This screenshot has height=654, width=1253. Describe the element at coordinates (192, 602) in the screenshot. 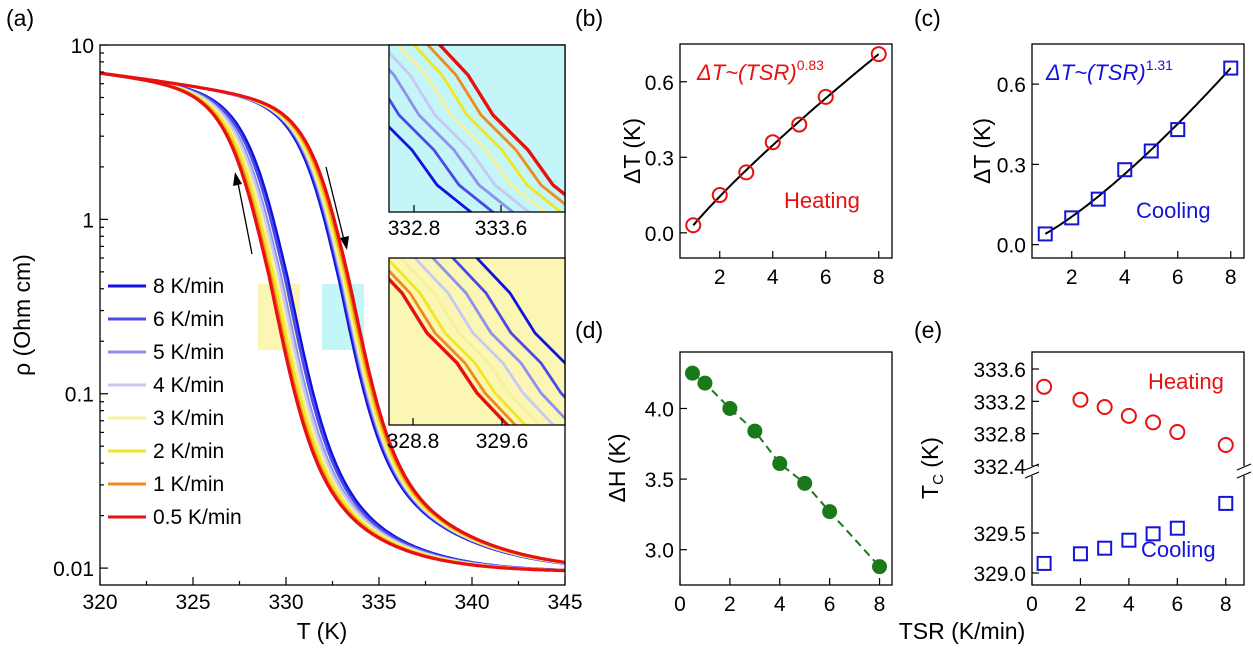

I see `panel-a-xtick-label: 325` at that location.